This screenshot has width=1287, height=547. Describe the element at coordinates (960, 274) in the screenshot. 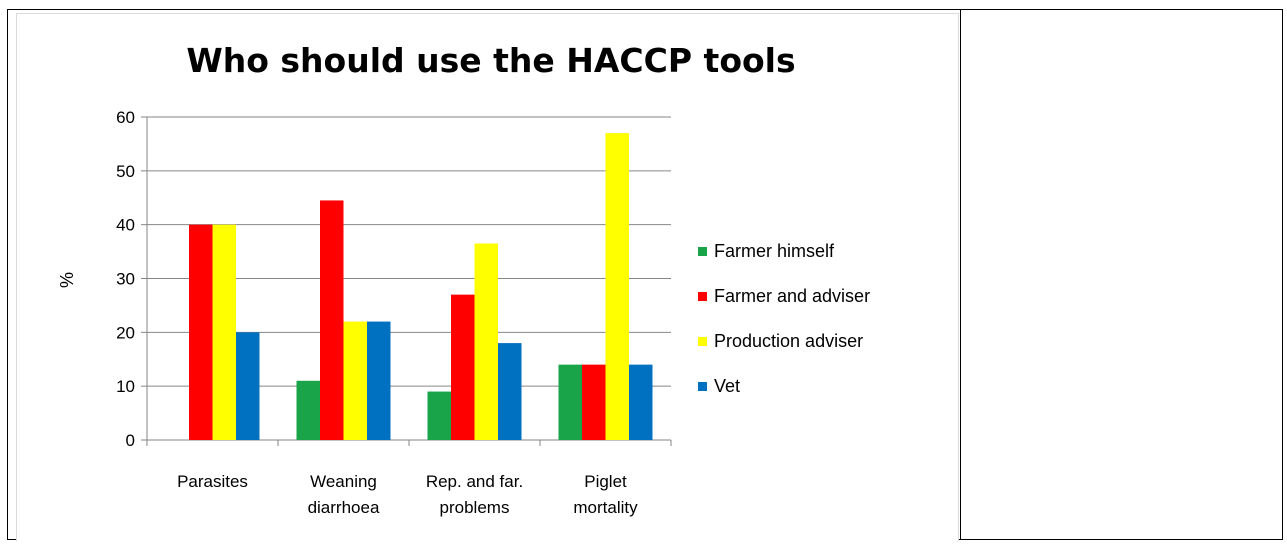

I see `column-divider` at that location.